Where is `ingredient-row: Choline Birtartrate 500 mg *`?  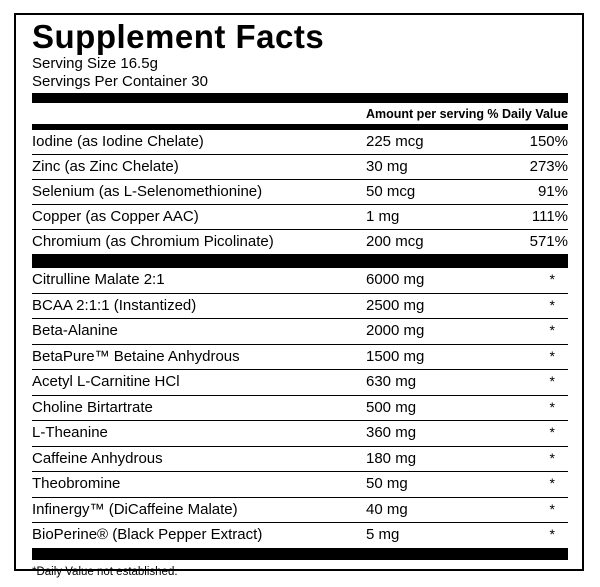 ingredient-row: Choline Birtartrate 500 mg * is located at coordinates (300, 408).